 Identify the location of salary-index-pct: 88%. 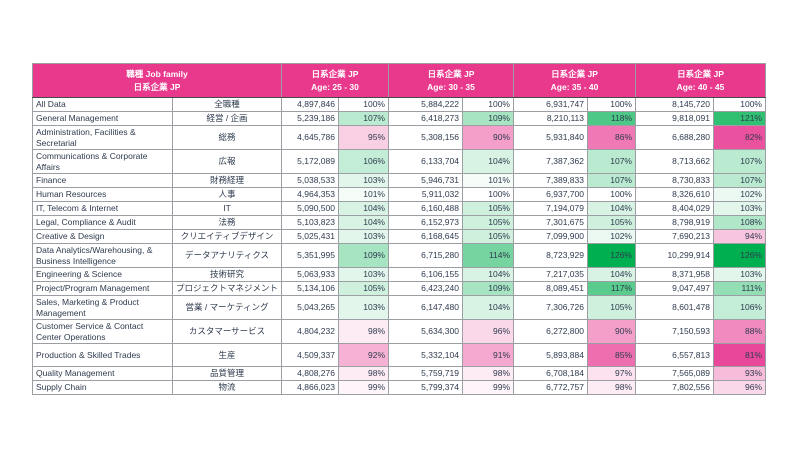
(739, 331).